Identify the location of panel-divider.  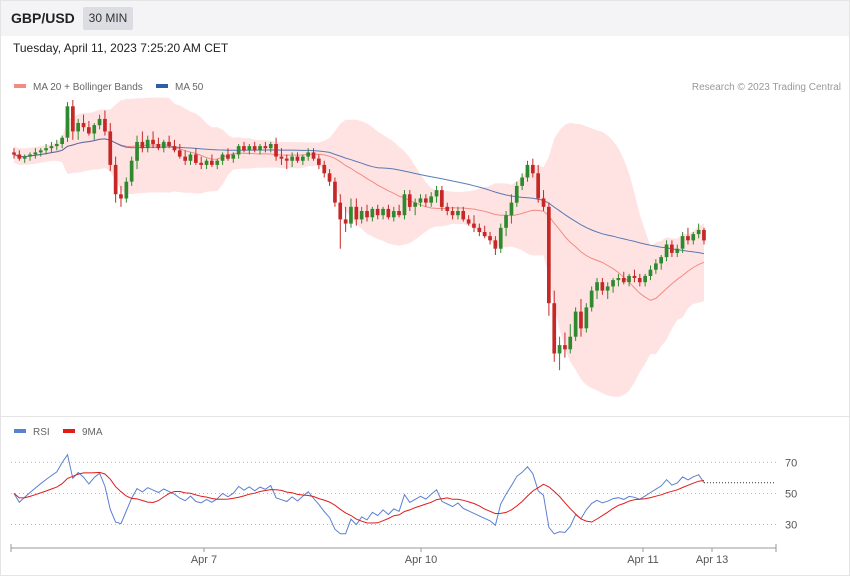
(425, 416).